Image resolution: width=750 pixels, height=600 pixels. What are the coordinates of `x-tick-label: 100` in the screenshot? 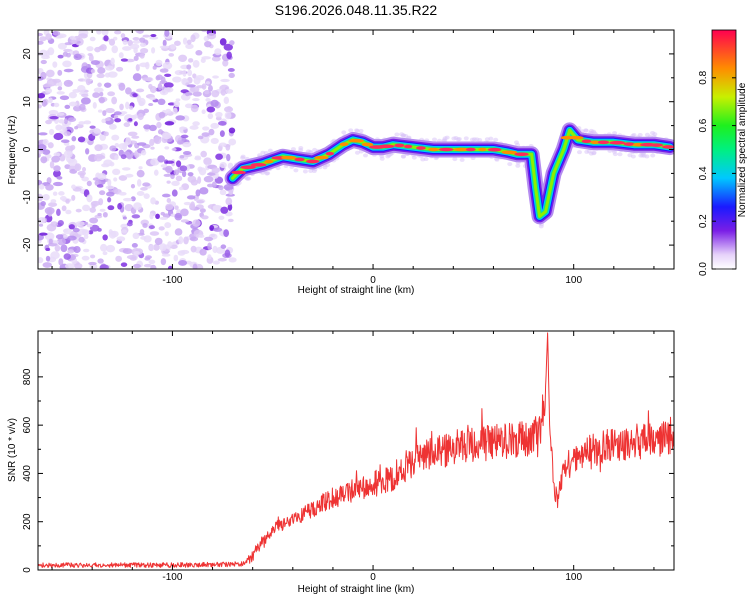 It's located at (573, 280).